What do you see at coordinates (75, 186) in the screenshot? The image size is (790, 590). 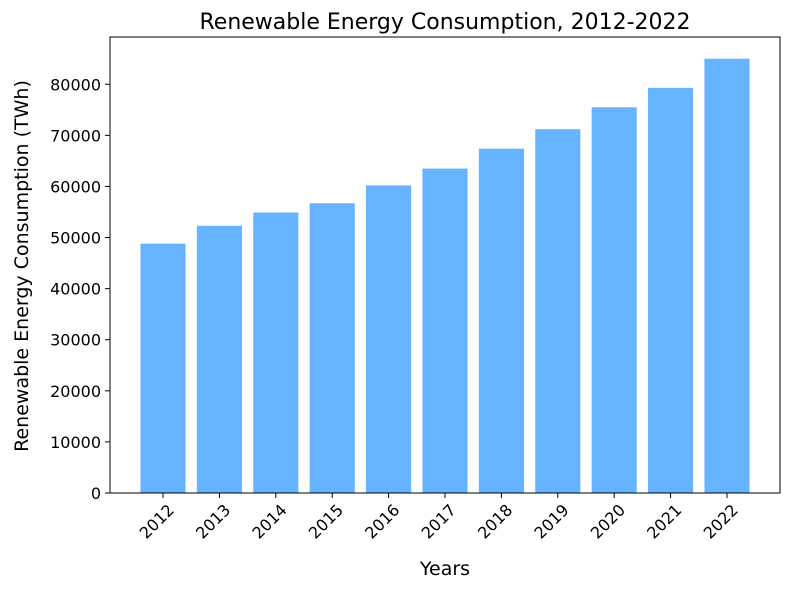 I see `y-tick-label: 60000` at bounding box center [75, 186].